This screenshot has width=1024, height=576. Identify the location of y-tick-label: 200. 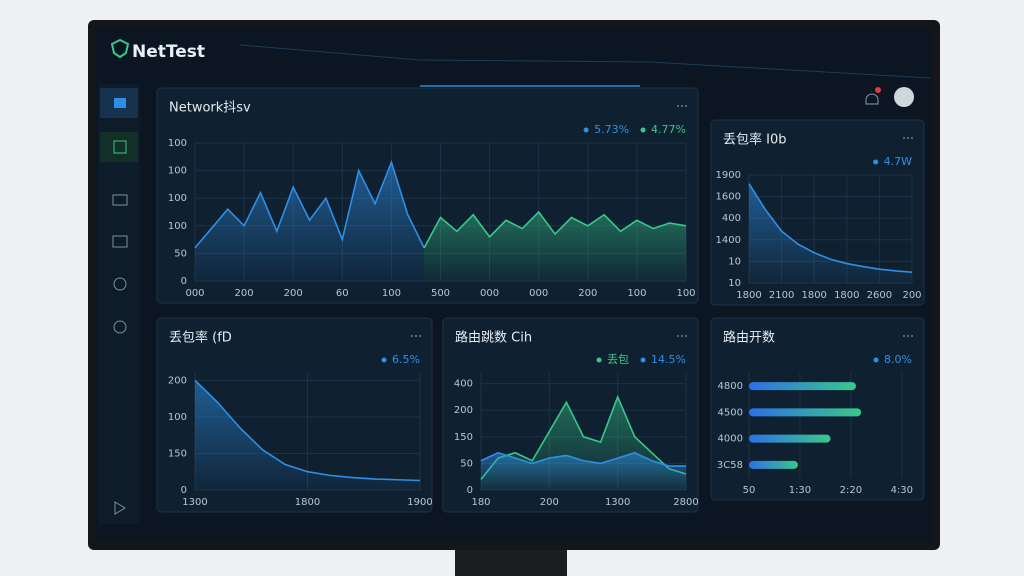
(463, 410).